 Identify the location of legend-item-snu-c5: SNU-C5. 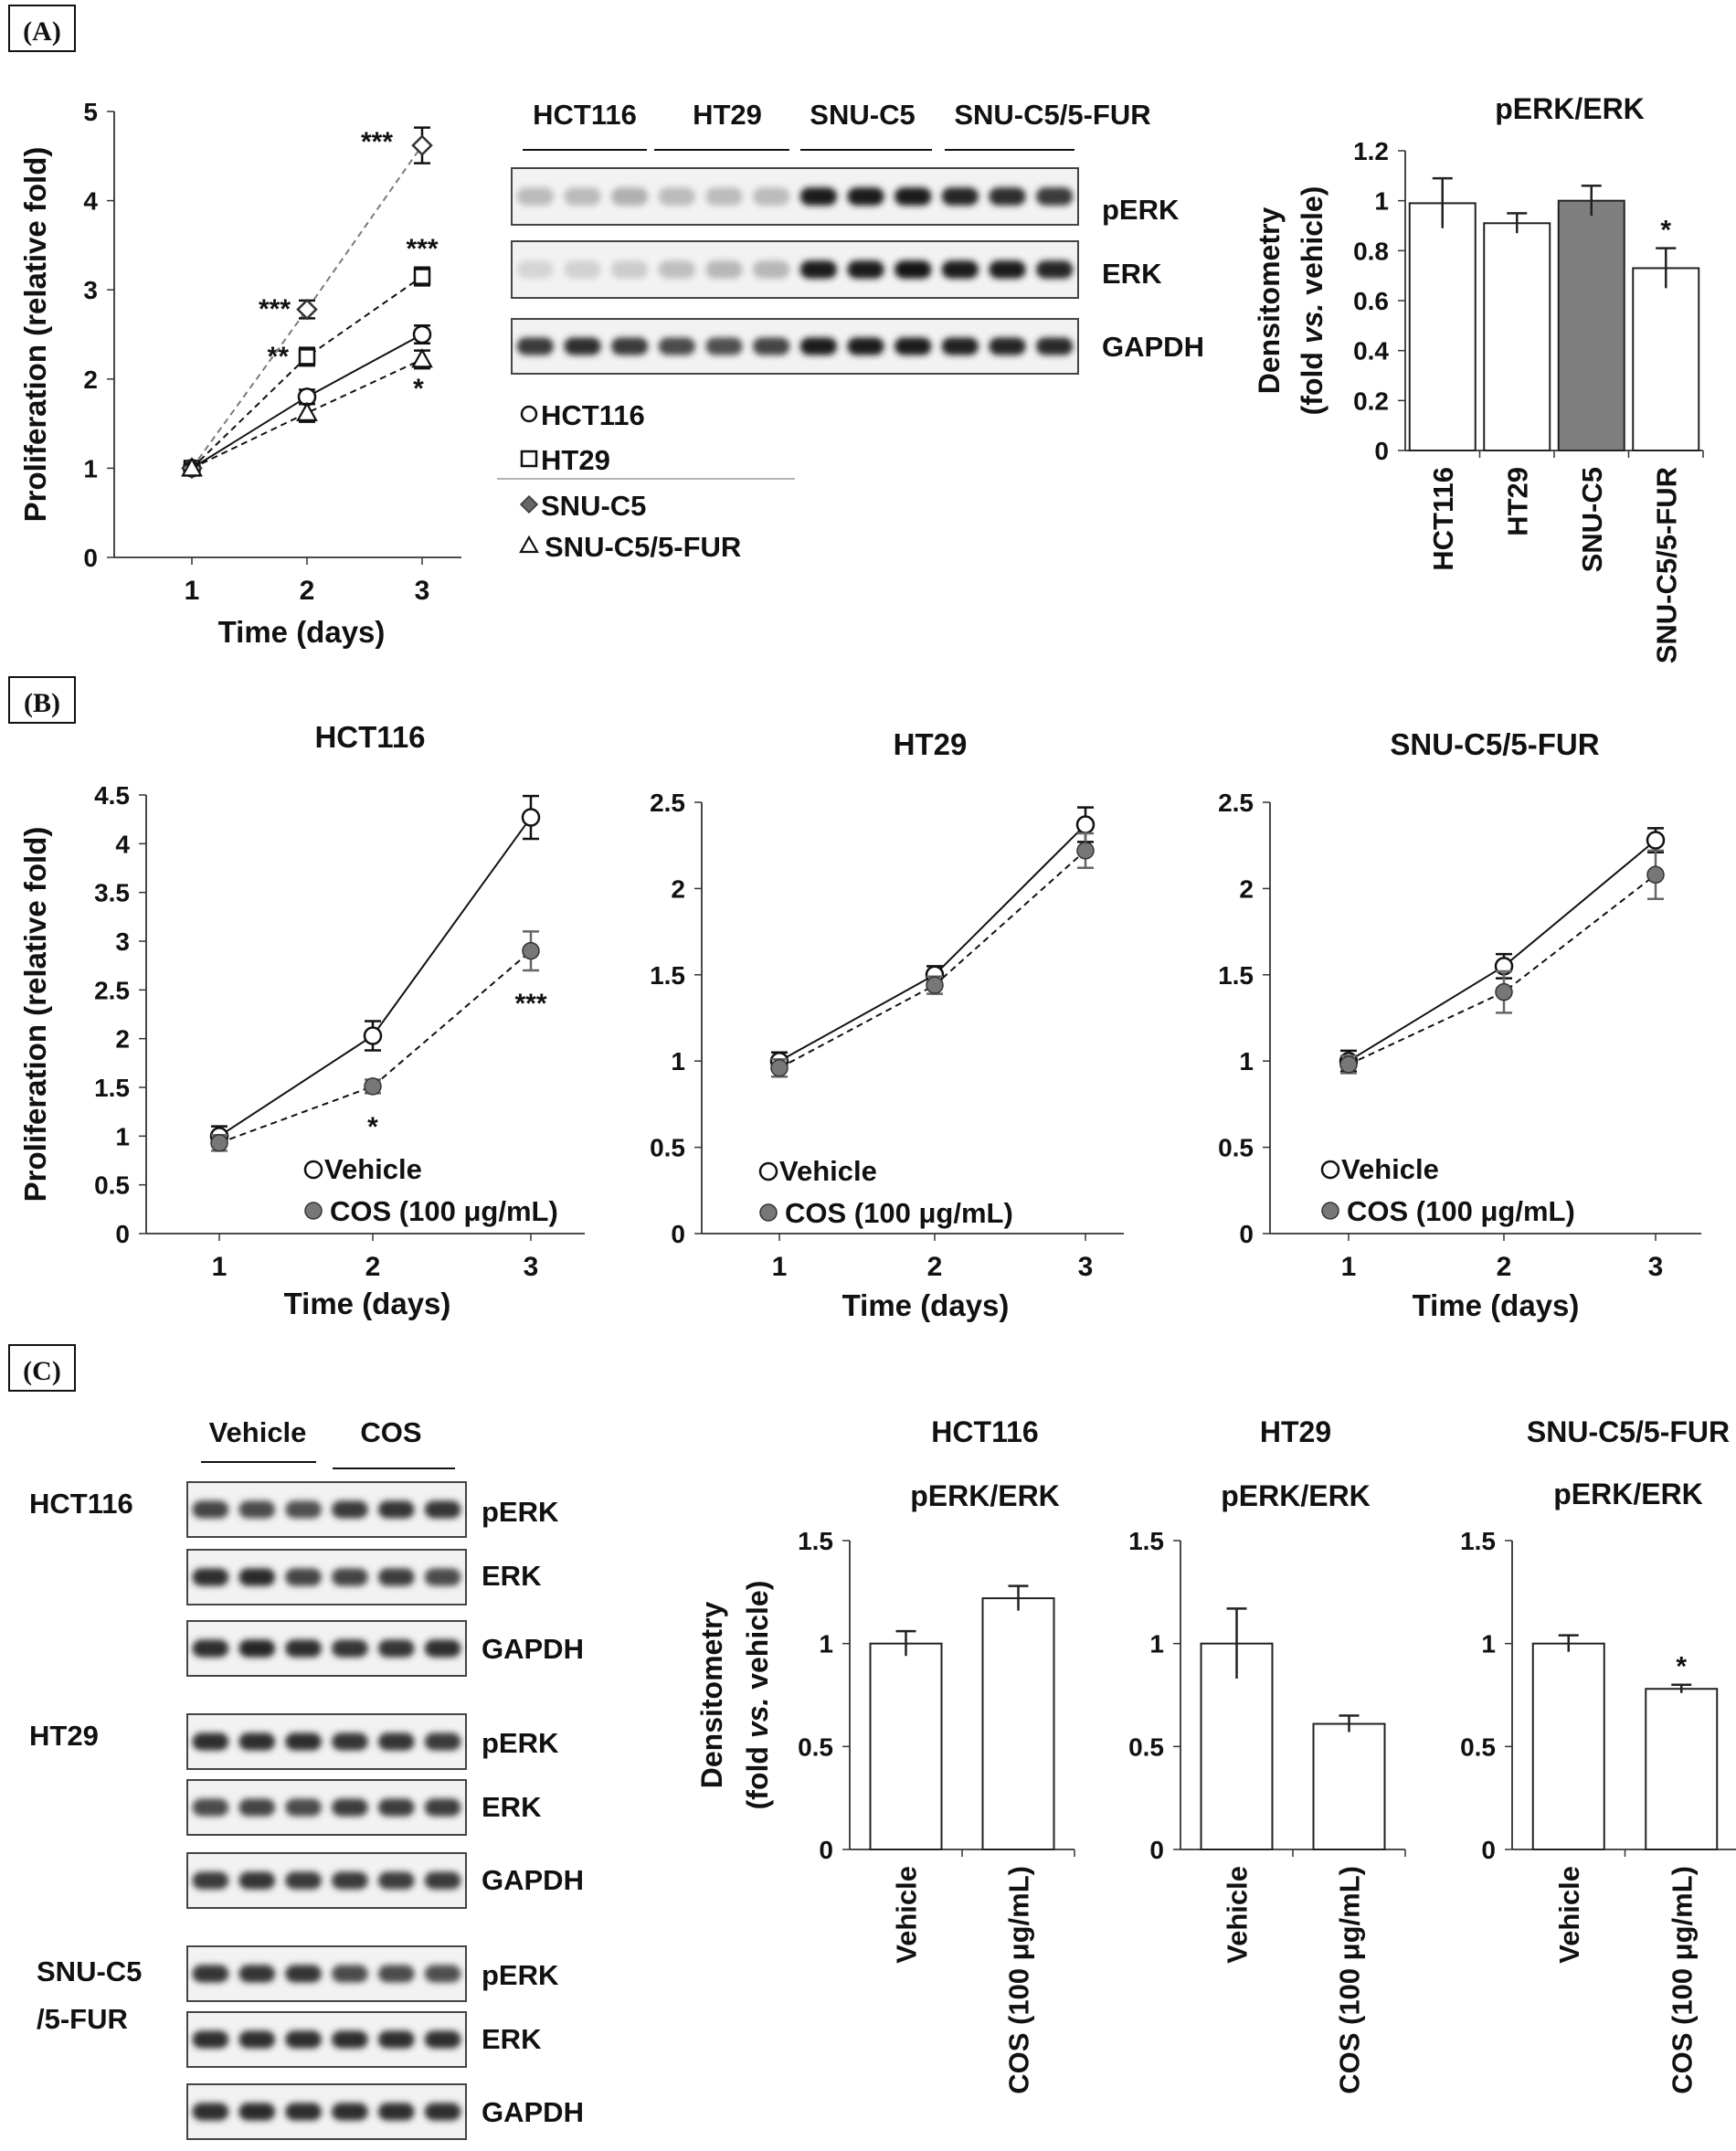
(582, 506).